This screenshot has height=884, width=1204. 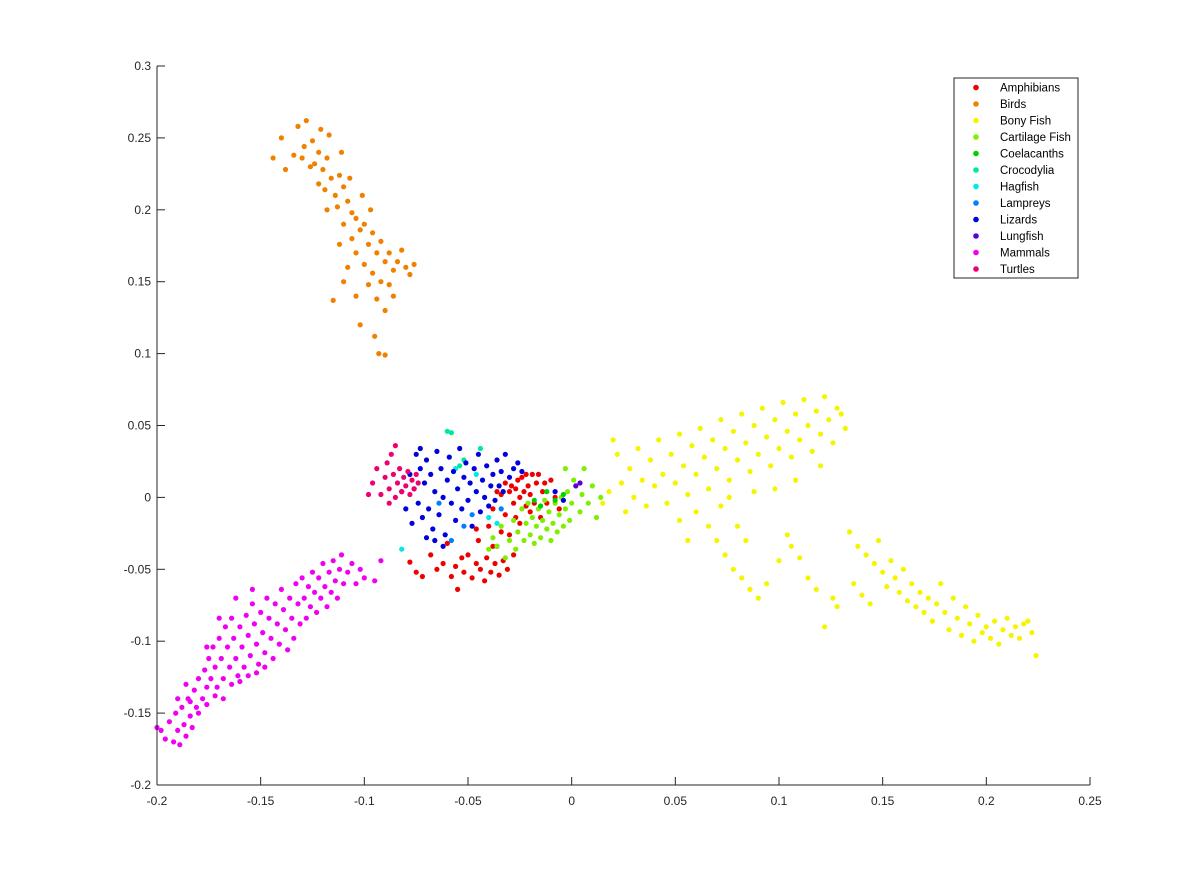 What do you see at coordinates (883, 801) in the screenshot?
I see `x-tick-label: 0.15` at bounding box center [883, 801].